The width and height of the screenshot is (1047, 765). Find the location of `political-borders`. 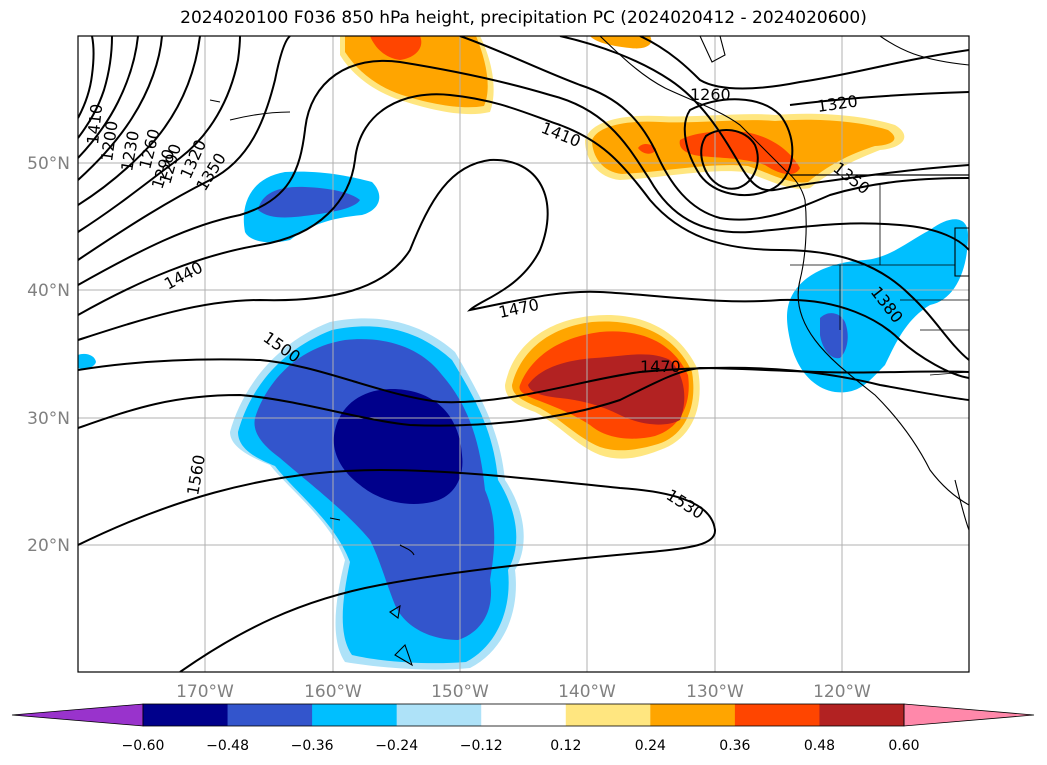

political-borders is located at coordinates (879, 275).